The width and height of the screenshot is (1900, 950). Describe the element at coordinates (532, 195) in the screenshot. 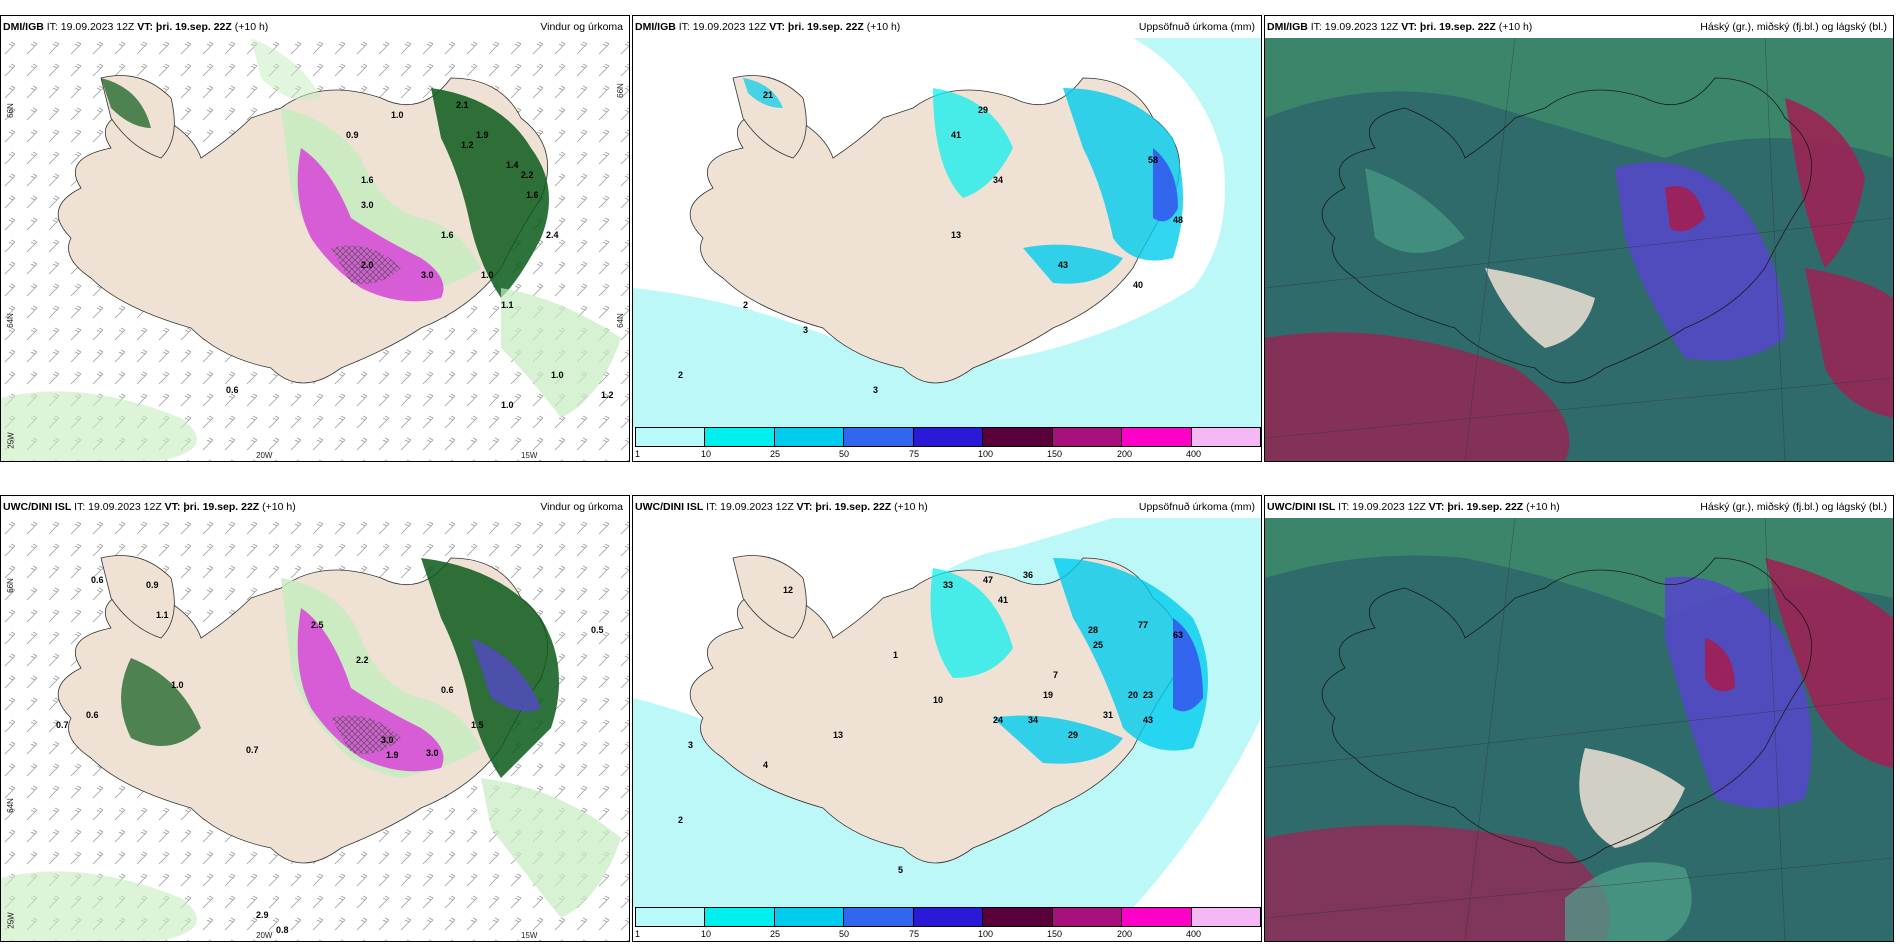

I see `value-label: 1.6` at that location.